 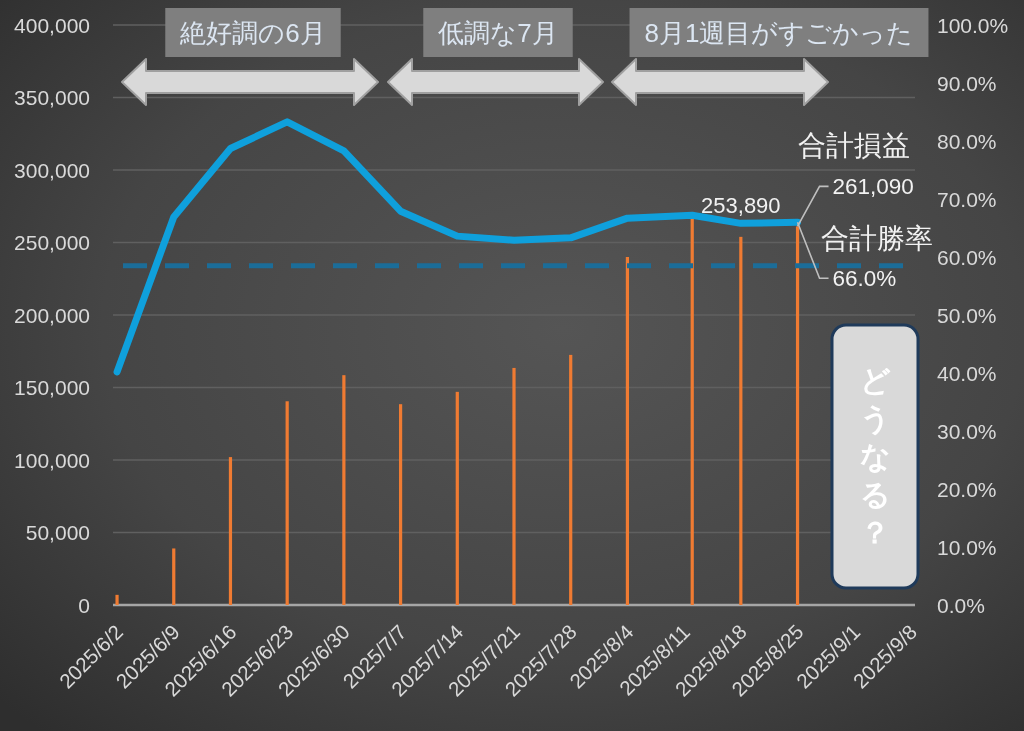 I want to click on y-tick-label: 0, so click(x=84, y=605).